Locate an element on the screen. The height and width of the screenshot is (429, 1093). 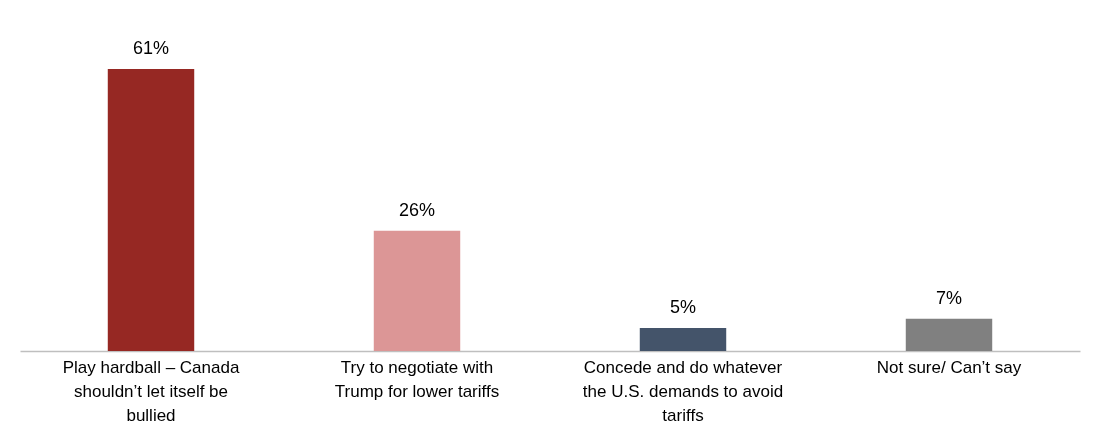
data-label: 61% is located at coordinates (151, 48).